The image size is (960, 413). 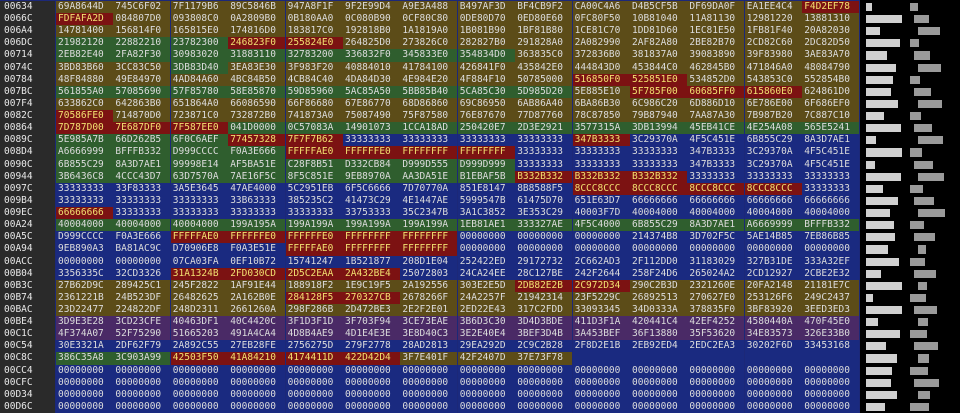 I want to click on hex-word: F0A3E51E, so click(x=257, y=249).